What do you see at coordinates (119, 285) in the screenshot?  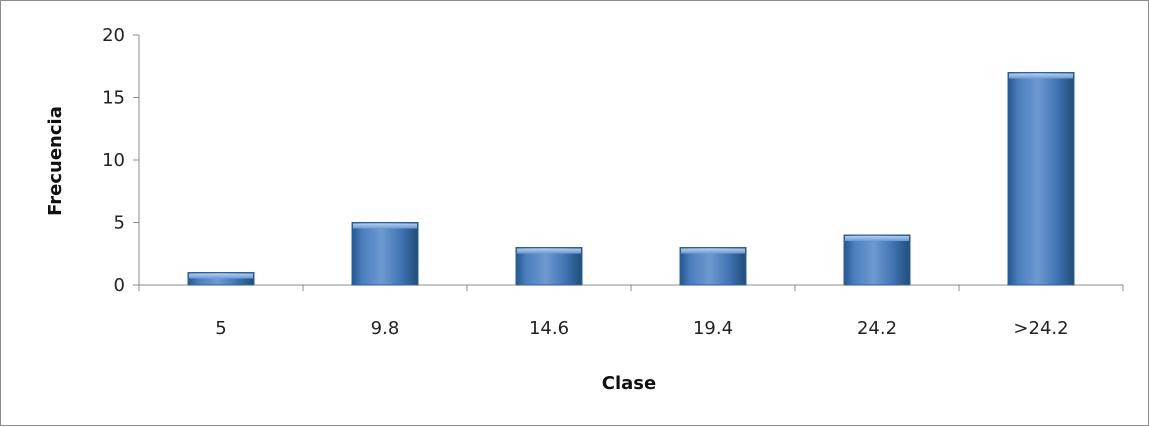 I see `y-tick-label: 0` at bounding box center [119, 285].